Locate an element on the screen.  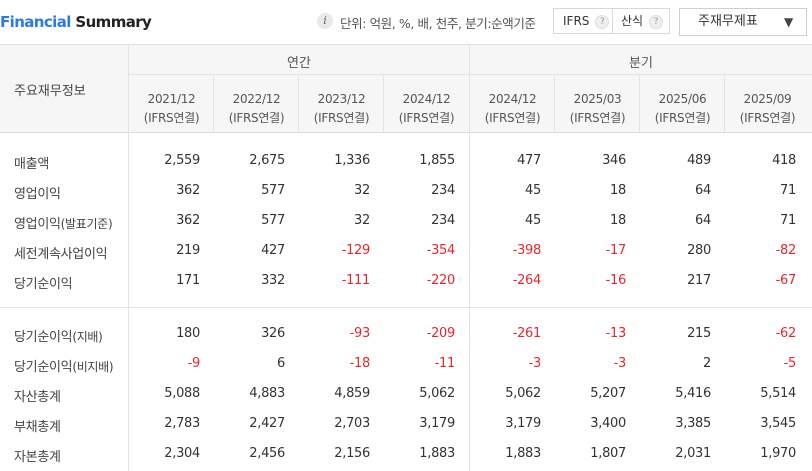
table-cell: 2 is located at coordinates (707, 363).